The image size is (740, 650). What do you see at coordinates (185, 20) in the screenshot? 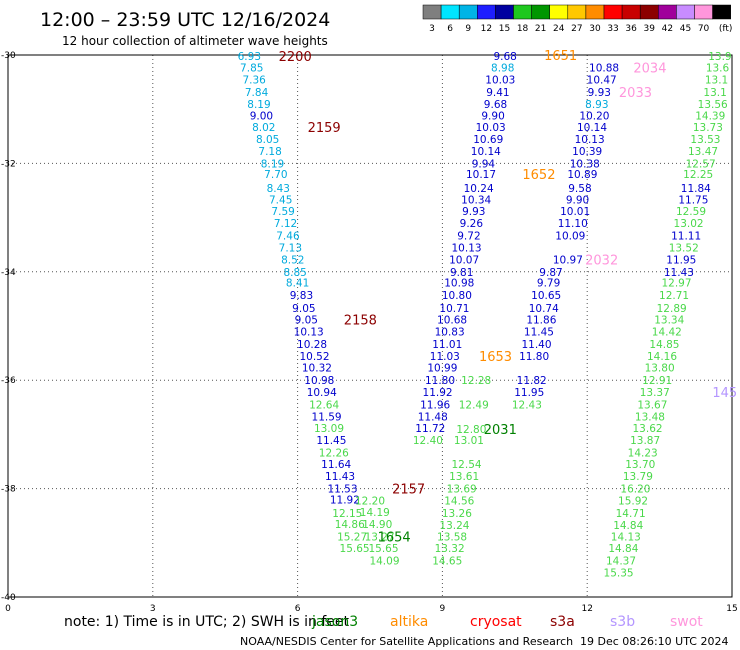
I see `chart-title: 12:00 – 23:59 UTC 12/16/2024` at bounding box center [185, 20].